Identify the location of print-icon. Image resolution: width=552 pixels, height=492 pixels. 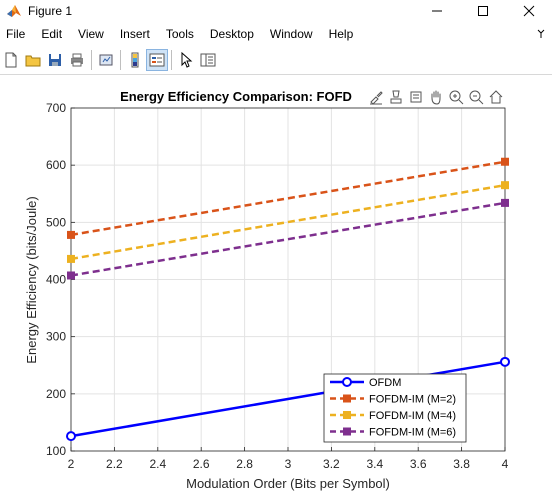
(77, 60).